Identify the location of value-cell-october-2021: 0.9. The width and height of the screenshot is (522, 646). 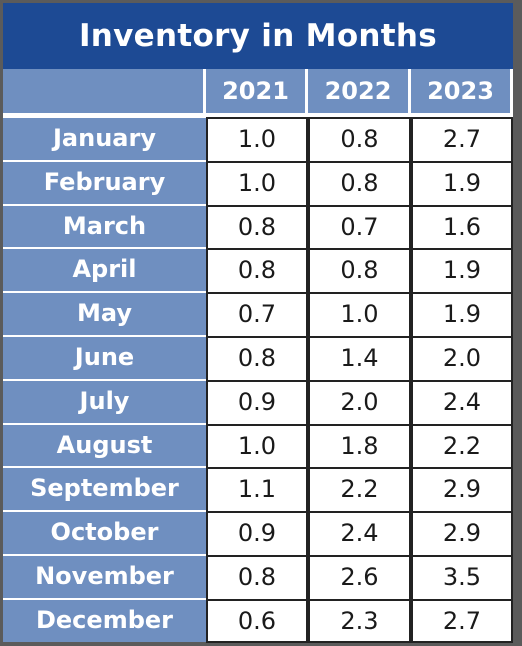
(257, 533).